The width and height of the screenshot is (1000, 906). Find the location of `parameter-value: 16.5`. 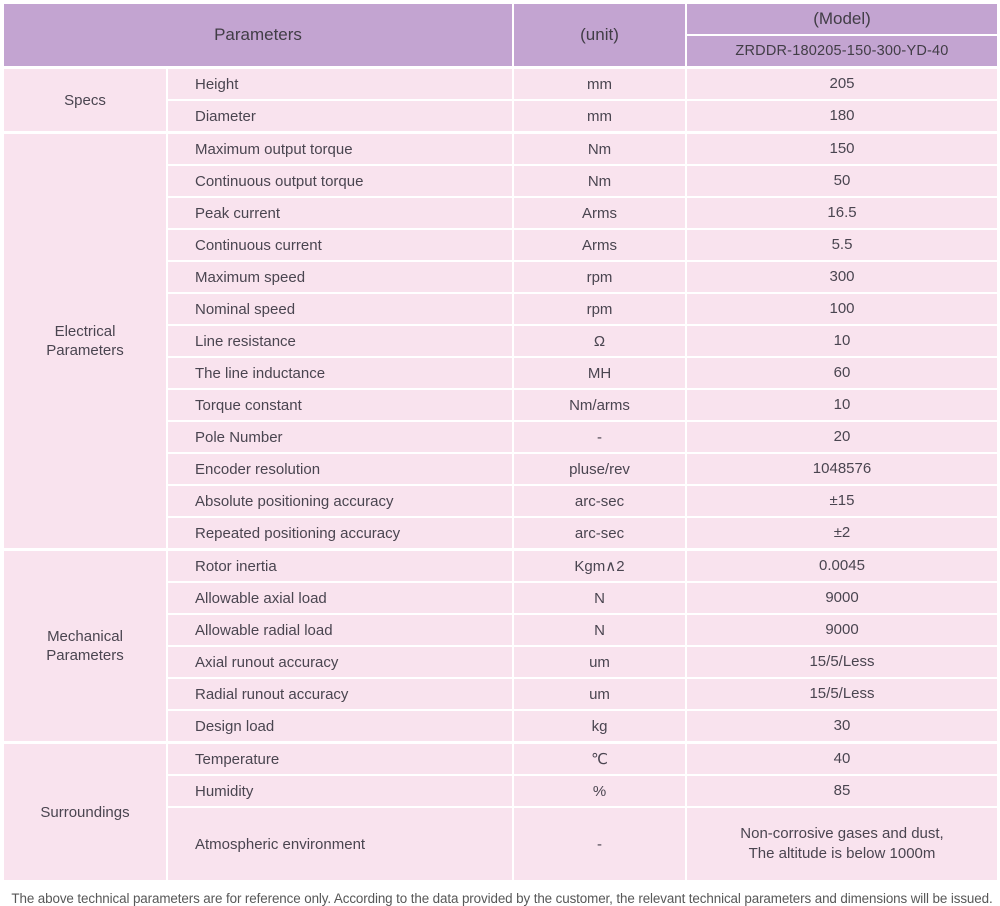

parameter-value: 16.5 is located at coordinates (842, 213).